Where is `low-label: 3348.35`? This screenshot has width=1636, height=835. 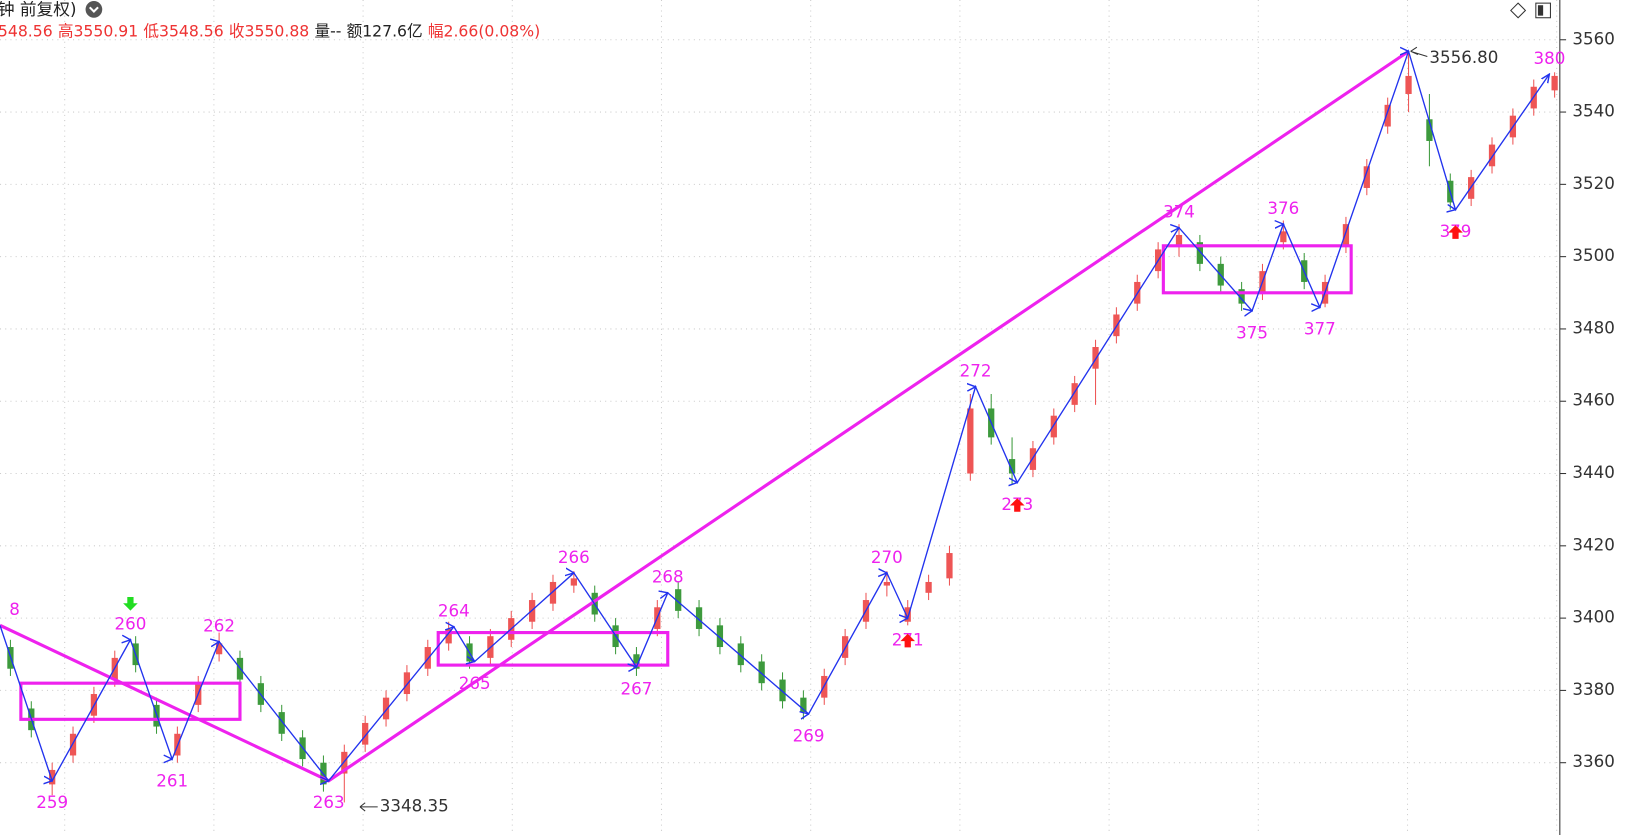
low-label: 3348.35 is located at coordinates (414, 805).